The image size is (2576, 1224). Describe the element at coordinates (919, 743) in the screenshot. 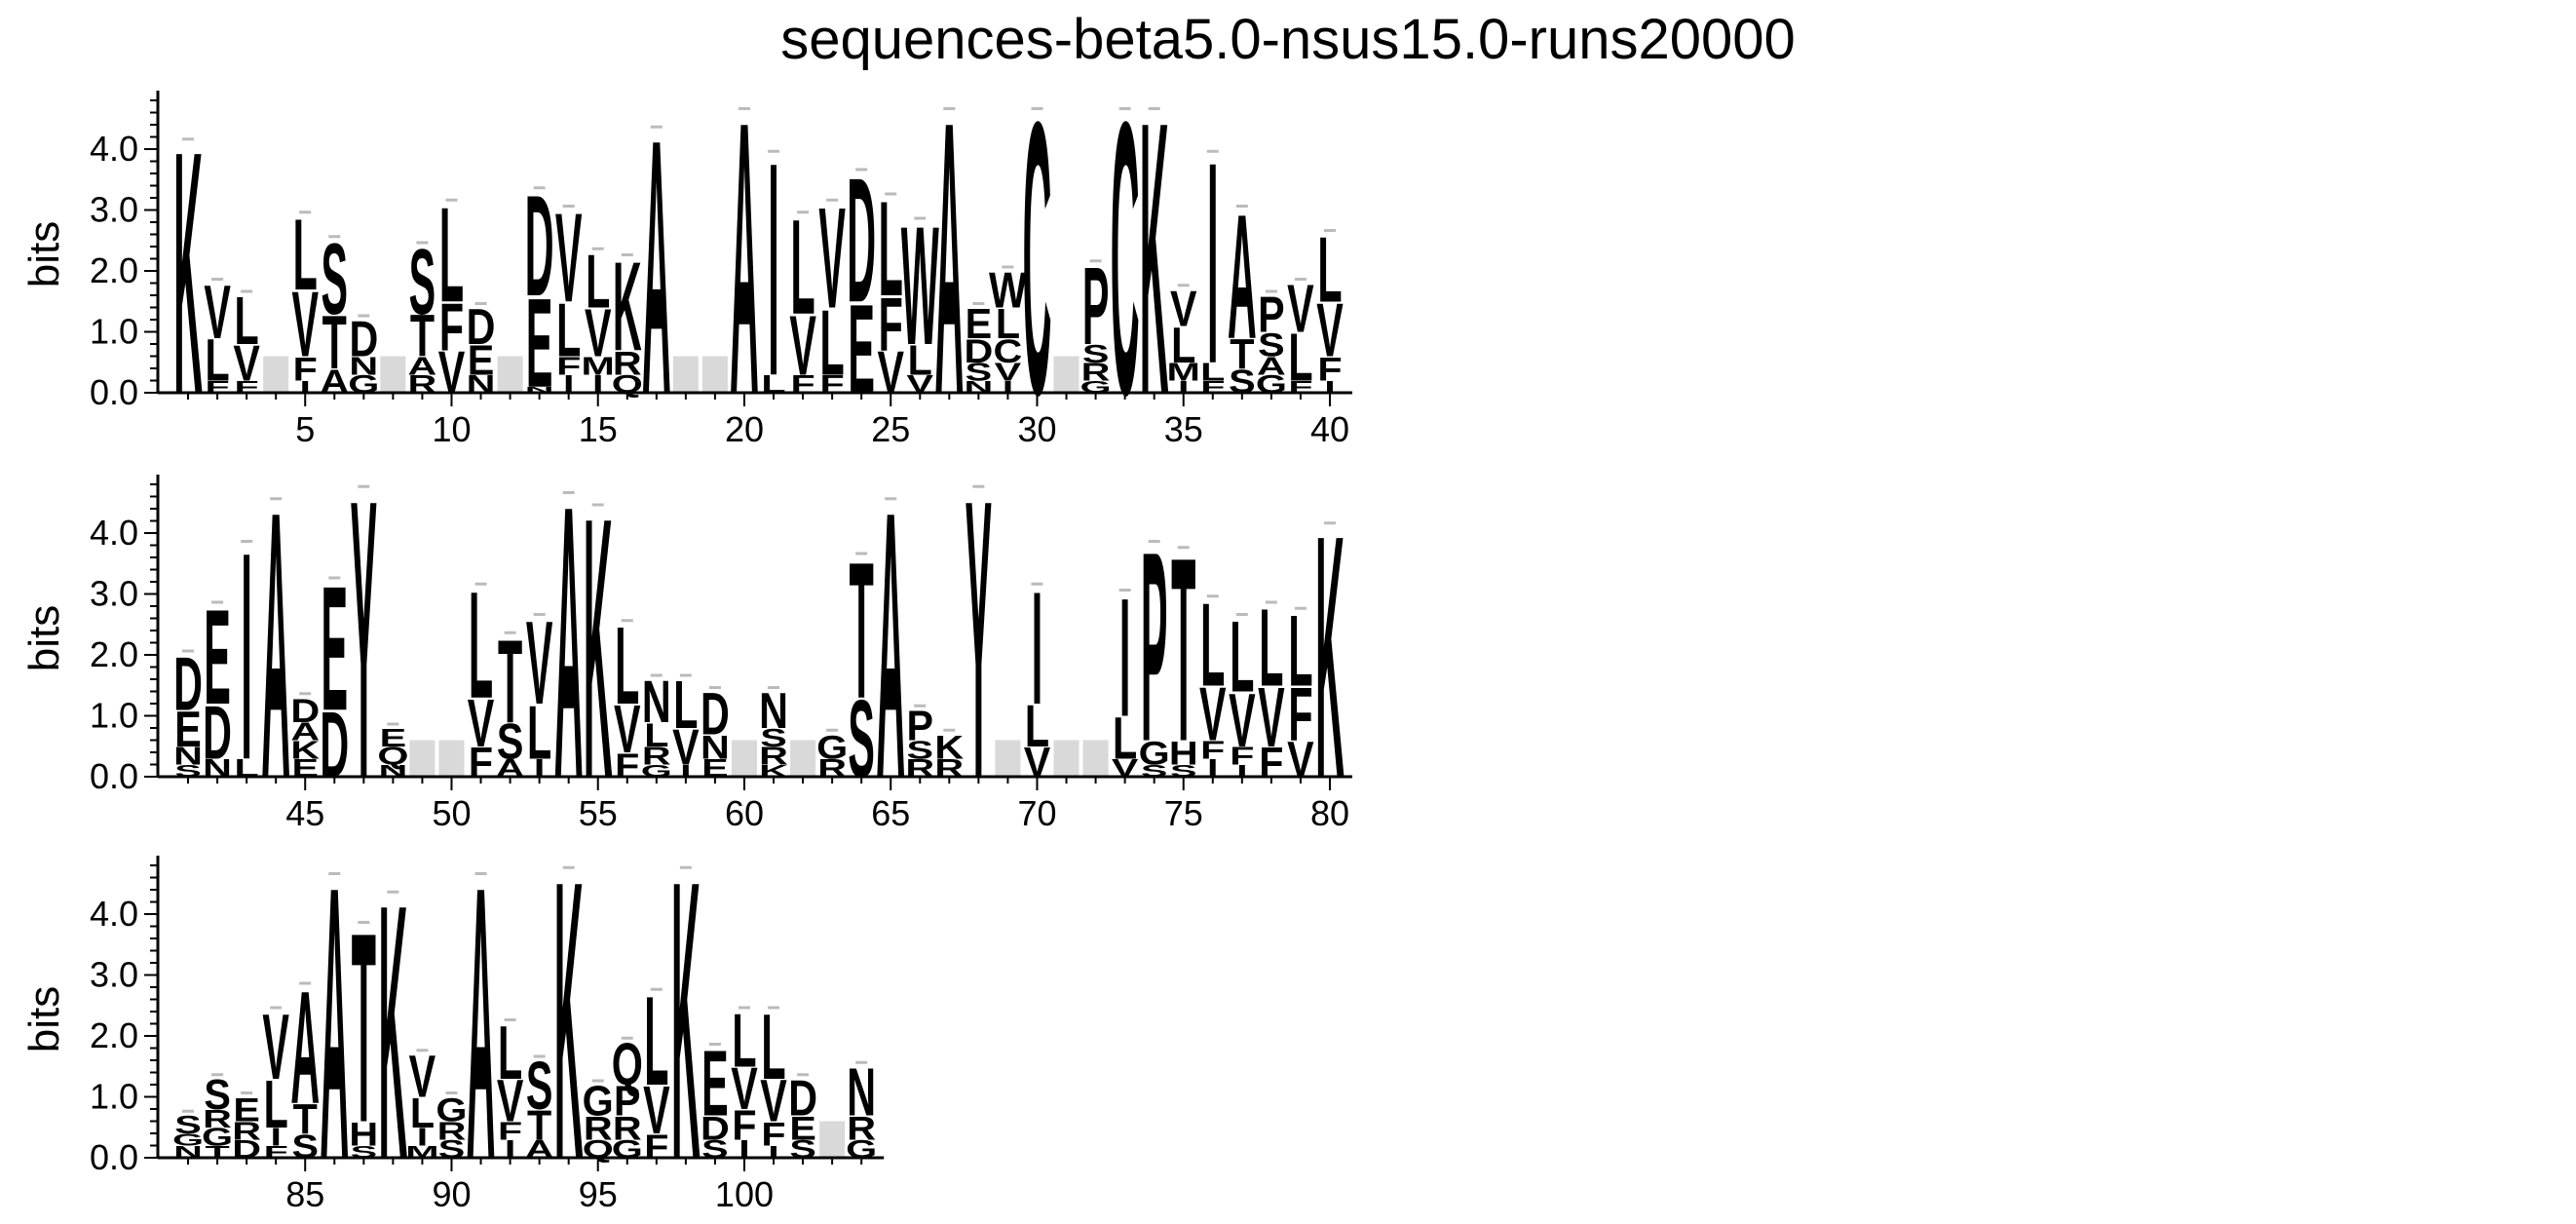

I see `logo-position-66: RSP` at that location.